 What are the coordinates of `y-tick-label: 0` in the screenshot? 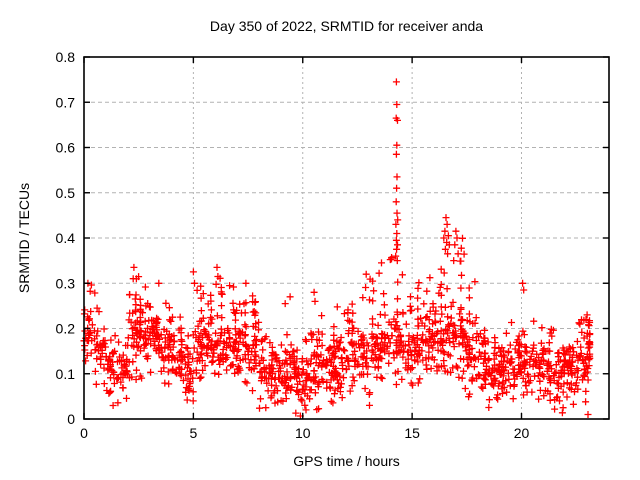 It's located at (71, 419).